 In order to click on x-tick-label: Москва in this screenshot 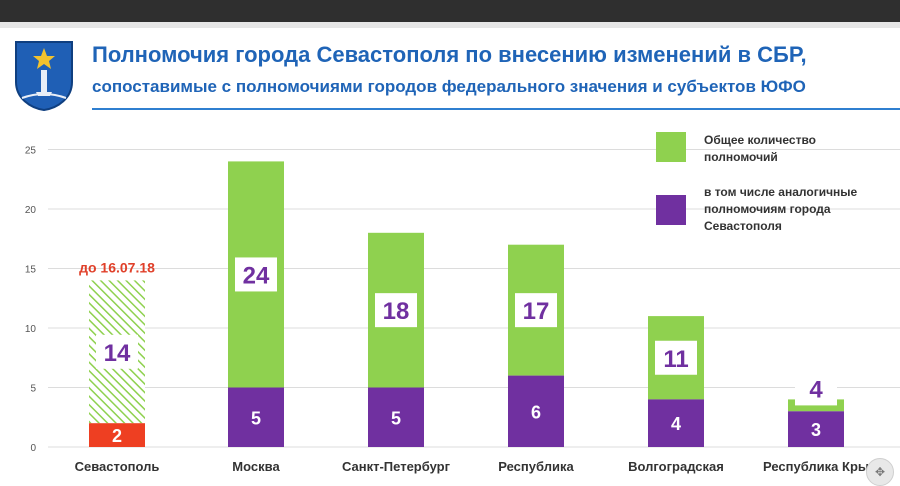, I will do `click(256, 466)`.